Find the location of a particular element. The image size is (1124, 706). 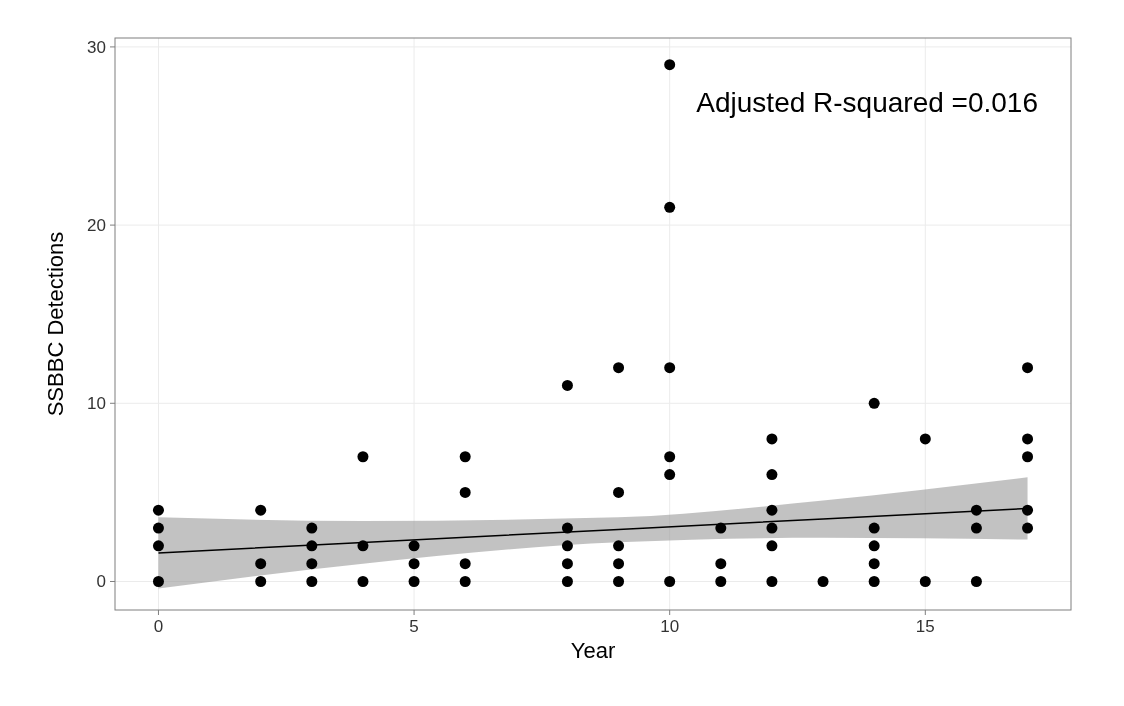

x-tick-label: 10 is located at coordinates (670, 626).